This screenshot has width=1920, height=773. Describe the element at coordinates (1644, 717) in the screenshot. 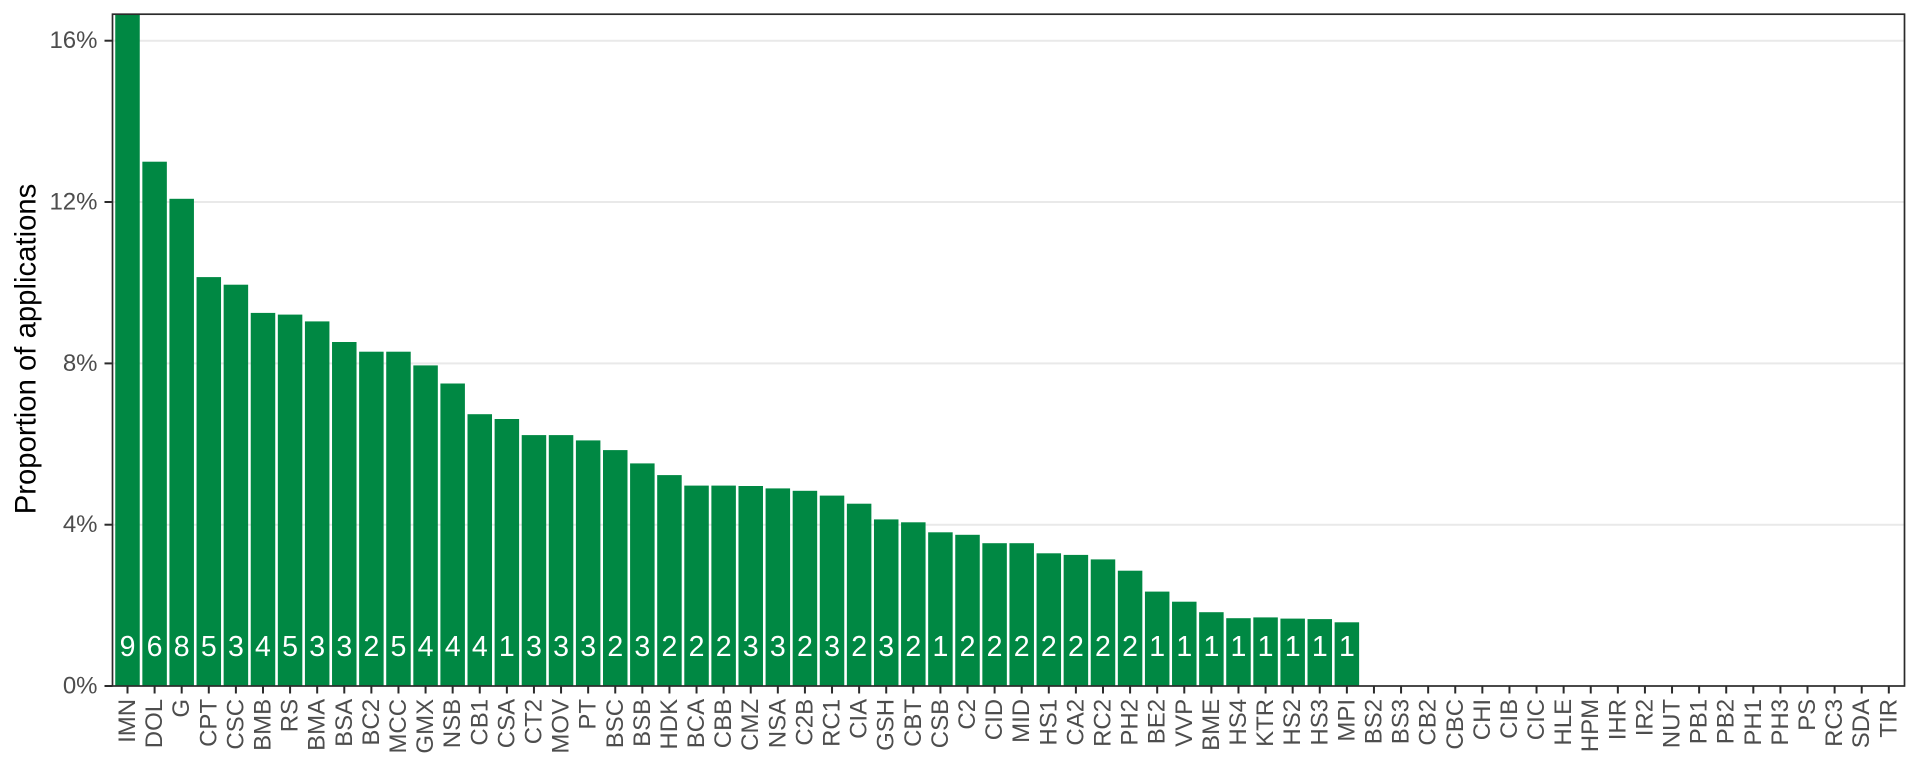

I see `svg-text: IR2` at that location.